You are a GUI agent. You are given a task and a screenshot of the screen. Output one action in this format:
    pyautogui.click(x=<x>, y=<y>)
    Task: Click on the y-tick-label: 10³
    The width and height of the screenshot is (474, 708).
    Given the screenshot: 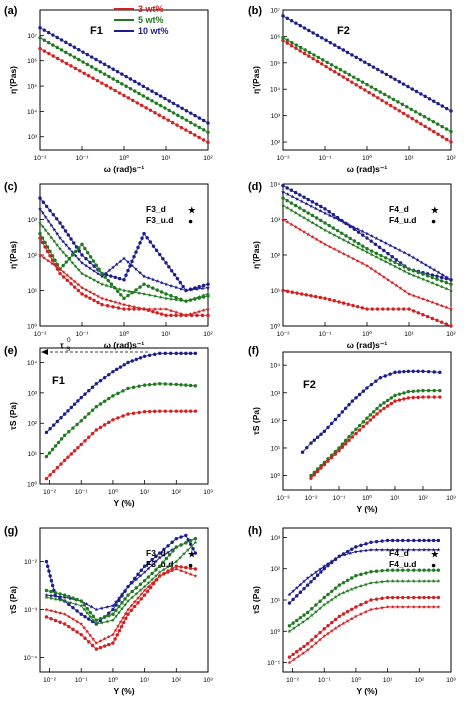 What is the action you would take?
    pyautogui.click(x=33, y=220)
    